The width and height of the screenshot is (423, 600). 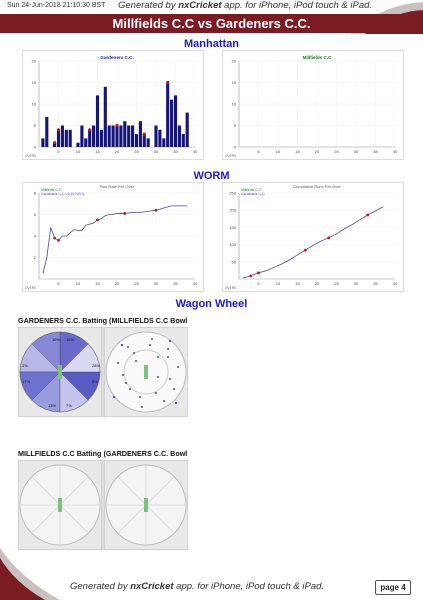 What do you see at coordinates (200, 5) in the screenshot?
I see `generated-app-name: nxCricket` at bounding box center [200, 5].